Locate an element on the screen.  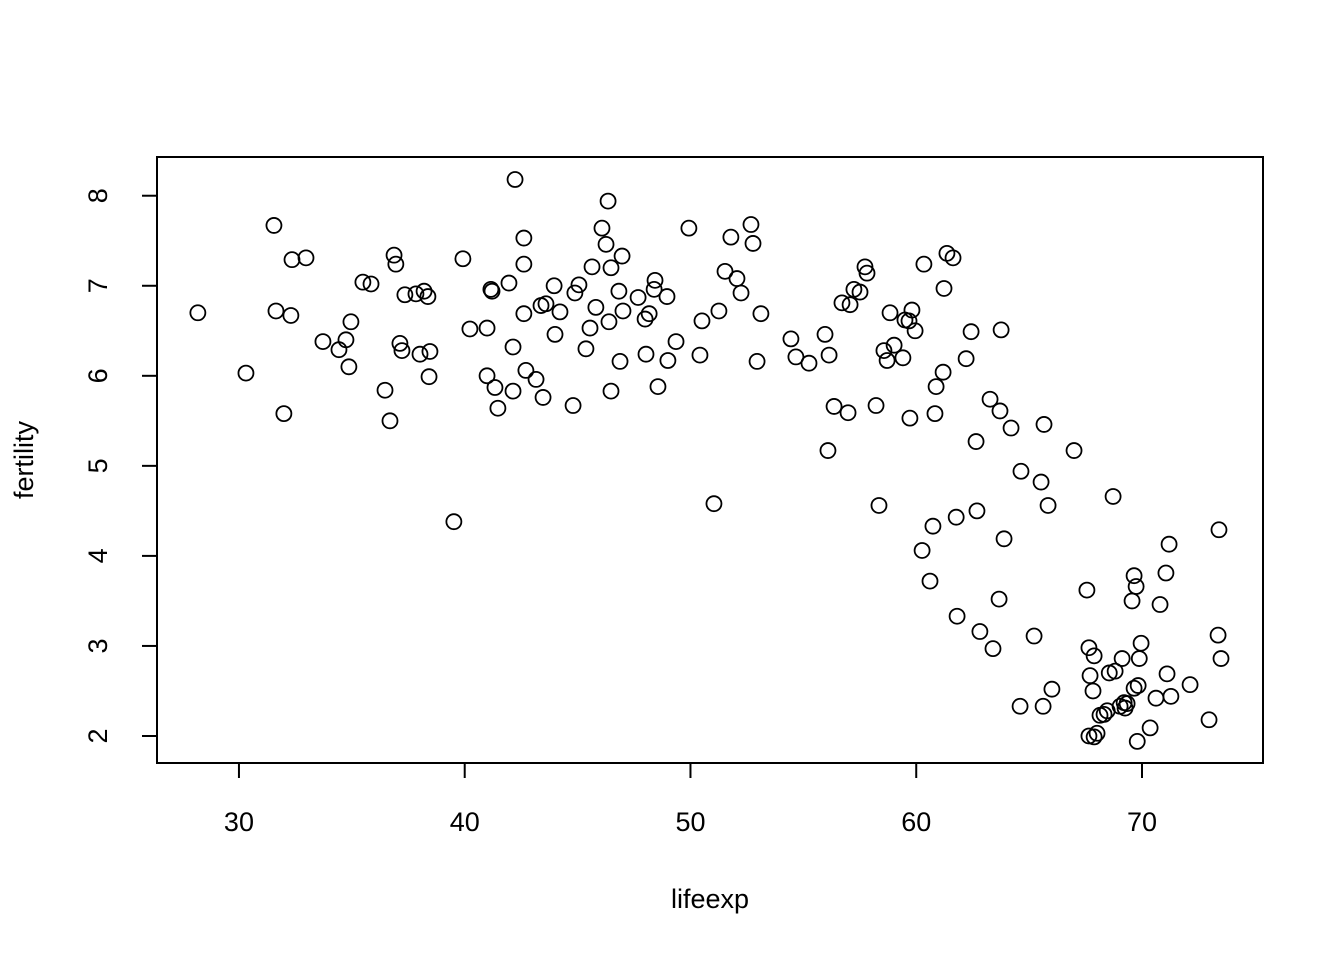
y-tick-label: 8 is located at coordinates (98, 195).